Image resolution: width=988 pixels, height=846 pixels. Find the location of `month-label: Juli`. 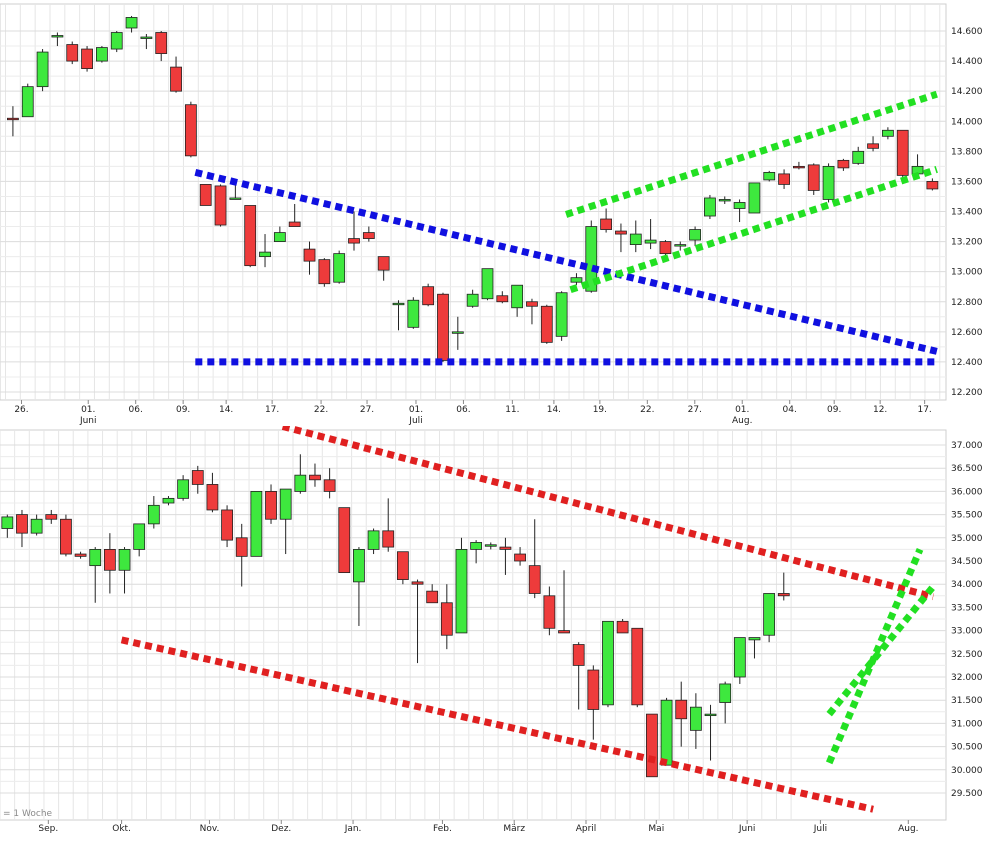

month-label: Juli is located at coordinates (415, 421).